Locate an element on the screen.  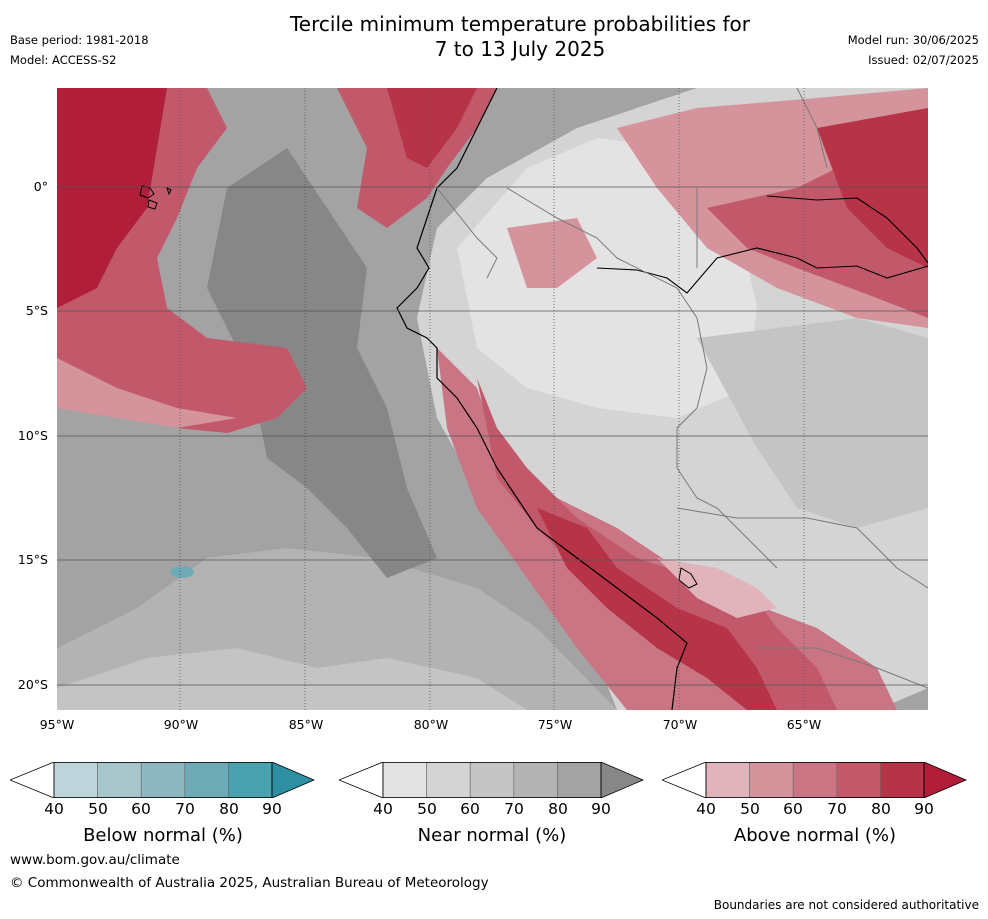
near-normal-50-area is located at coordinates (292, 679).